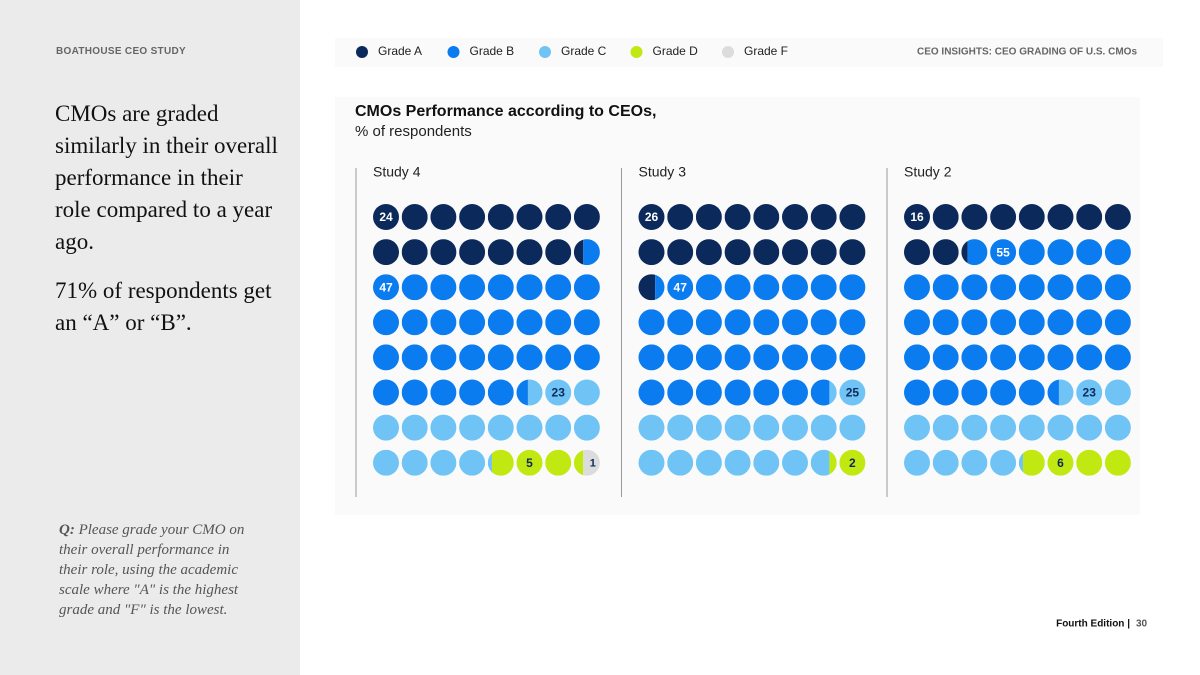  I want to click on value-label: 16, so click(917, 217).